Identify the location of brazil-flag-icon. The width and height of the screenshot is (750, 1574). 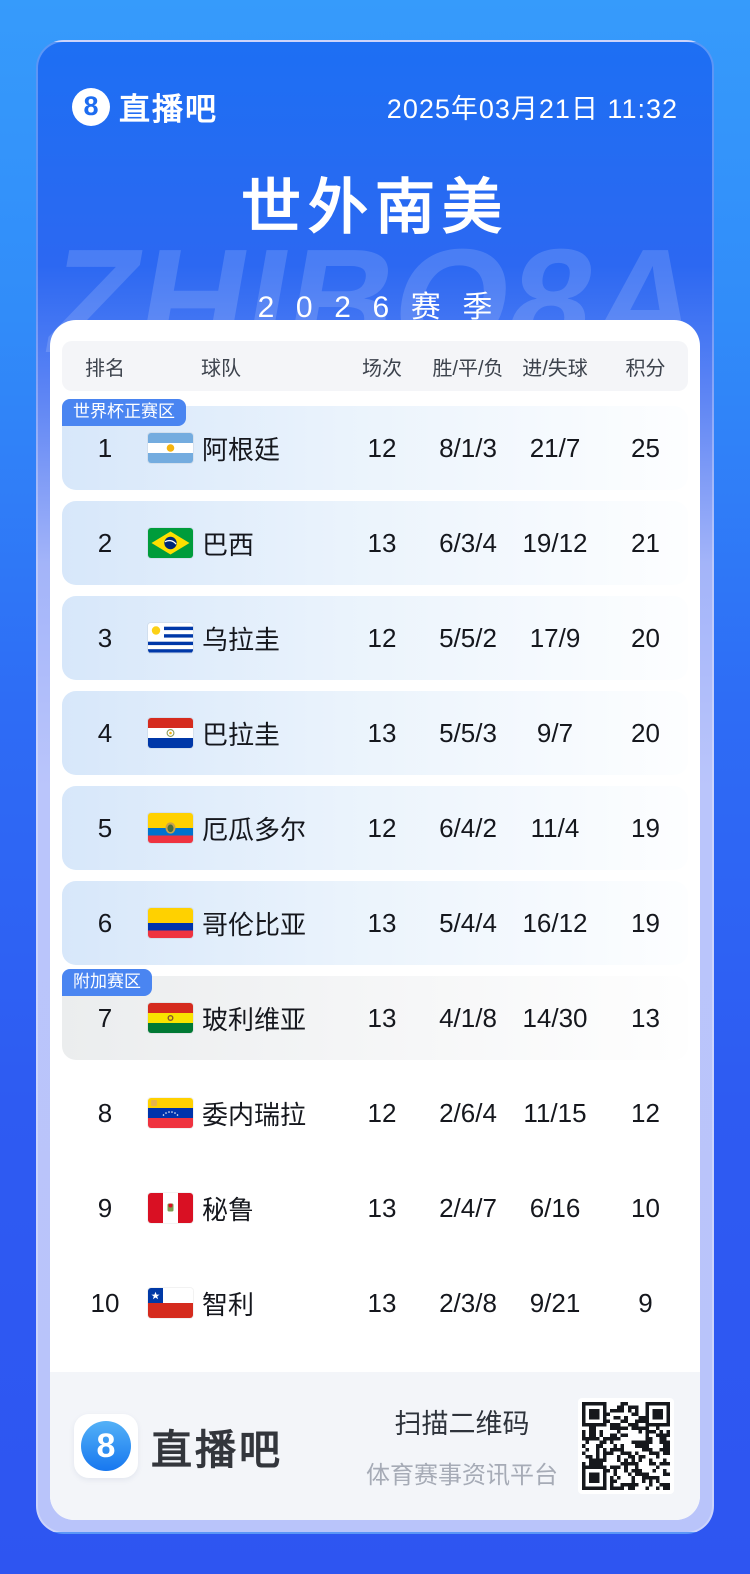
(170, 543).